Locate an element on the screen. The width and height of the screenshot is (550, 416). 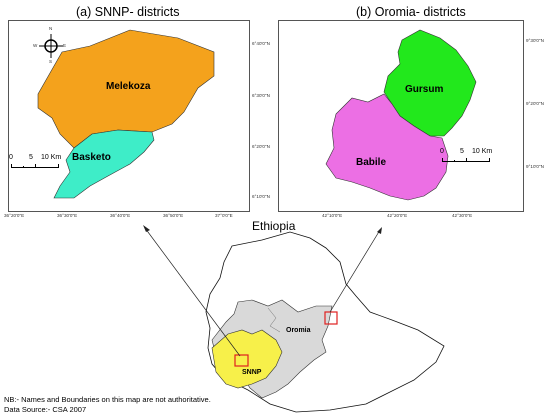
data-source-note: Data Source:- CSA 2007 is located at coordinates (45, 409).